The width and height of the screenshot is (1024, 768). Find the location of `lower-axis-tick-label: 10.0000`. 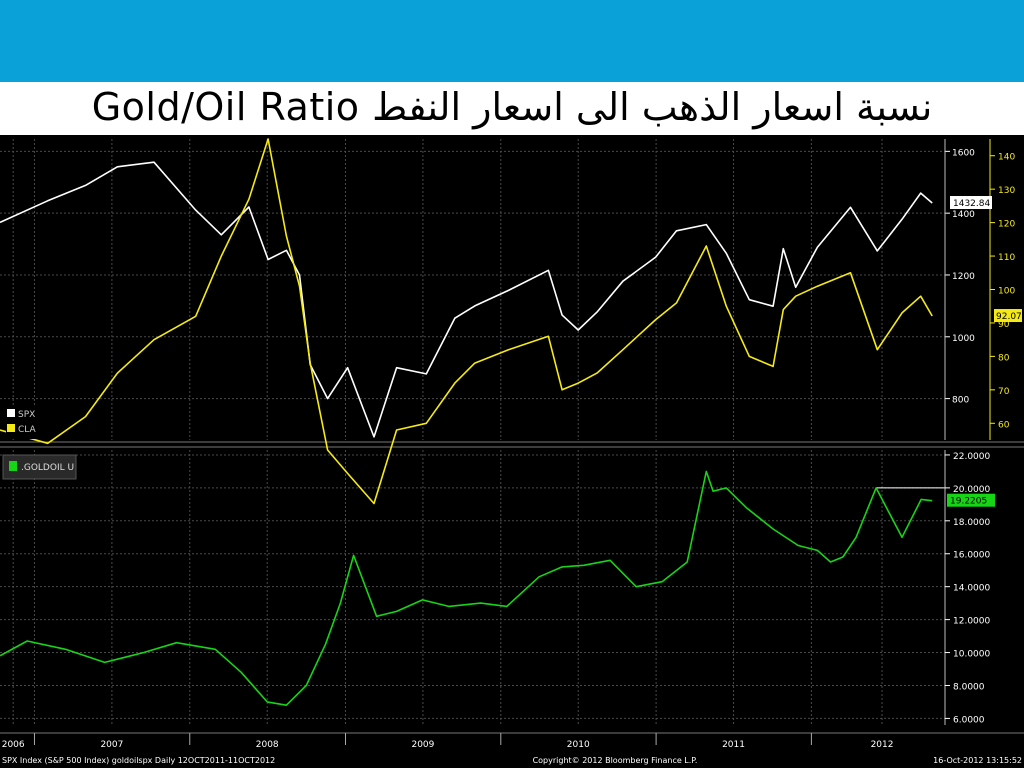

lower-axis-tick-label: 10.0000 is located at coordinates (971, 655).